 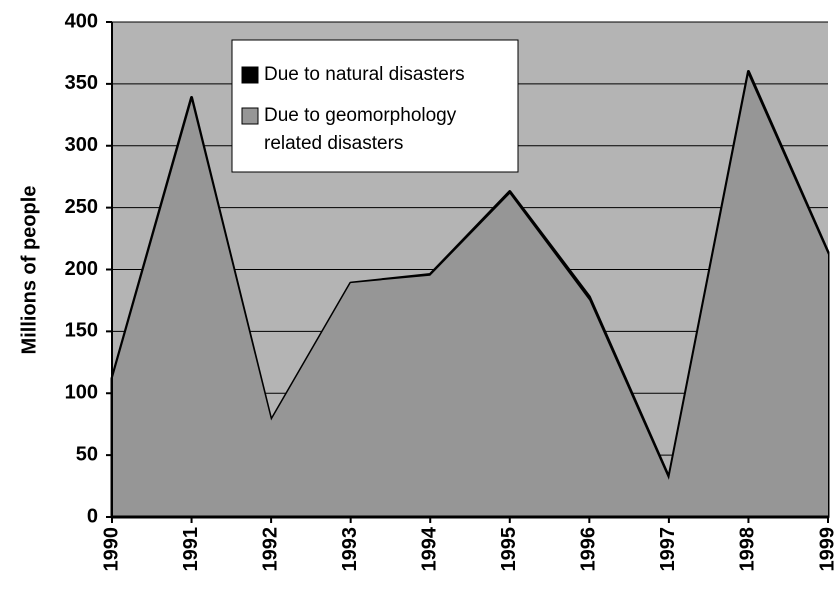 What do you see at coordinates (270, 549) in the screenshot?
I see `x-tick-label: 1992` at bounding box center [270, 549].